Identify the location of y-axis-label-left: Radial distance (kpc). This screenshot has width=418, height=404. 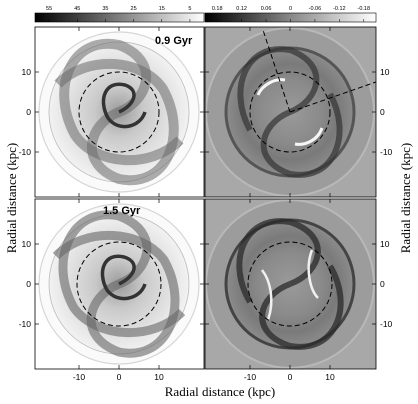
(11, 198).